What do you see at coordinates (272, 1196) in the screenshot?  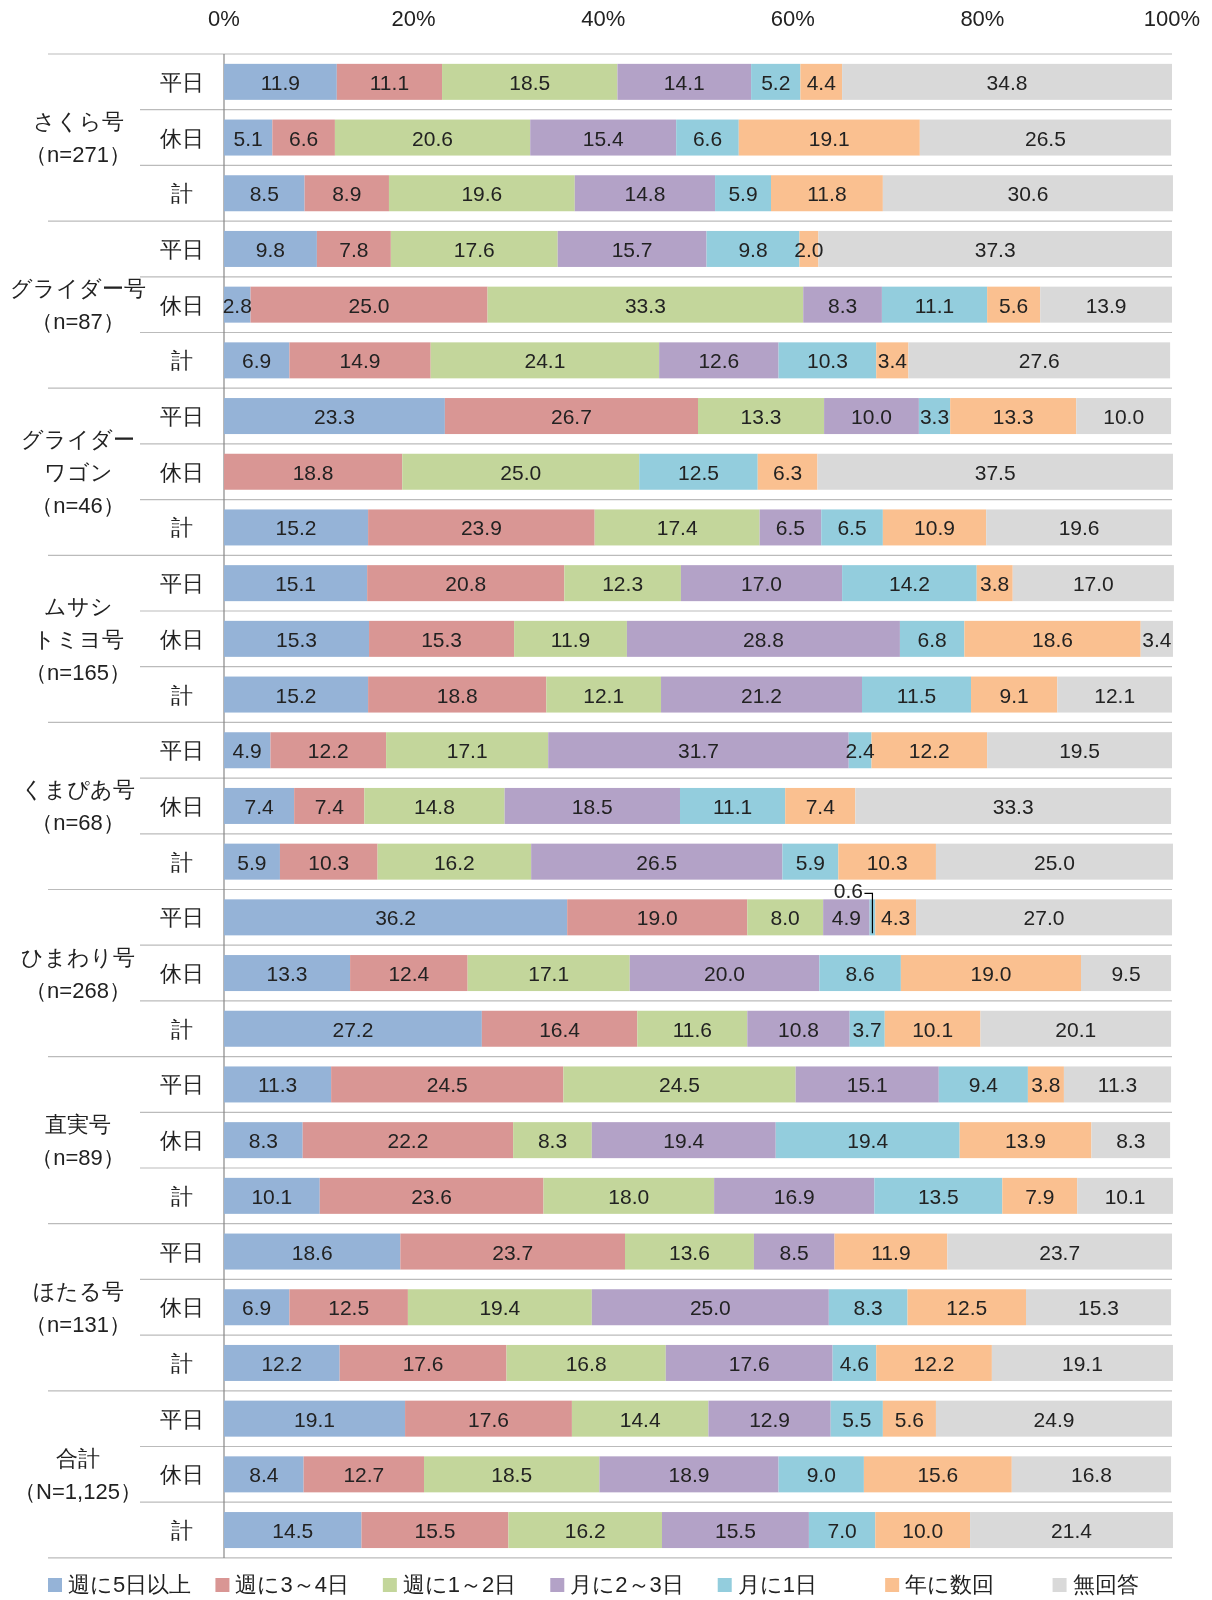 I see `data-label: 10.1` at bounding box center [272, 1196].